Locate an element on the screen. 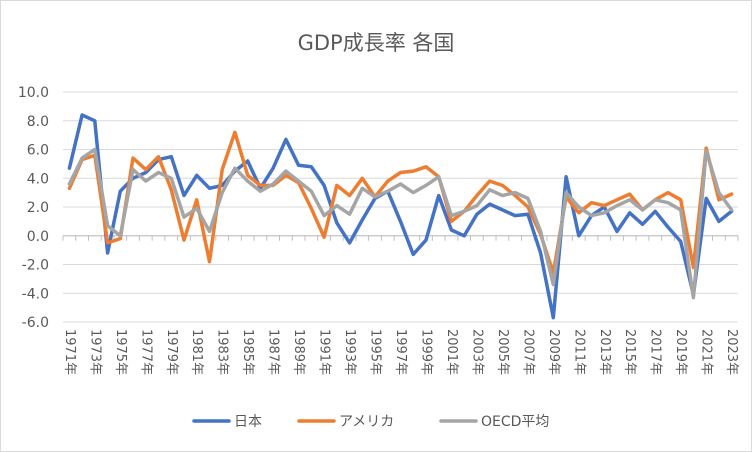 The image size is (752, 452). y-axis-ticks: 10.0 8.0 6.0 4.0 2.0 0.0 -2.0 -4.0 -6.0 is located at coordinates (33, 208).